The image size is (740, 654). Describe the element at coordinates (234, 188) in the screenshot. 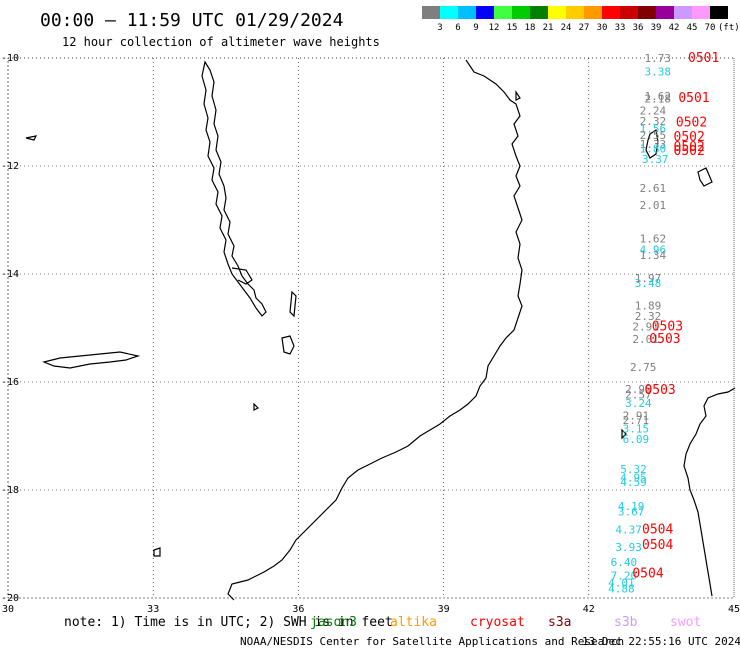

I see `lake-malawi-outline` at that location.